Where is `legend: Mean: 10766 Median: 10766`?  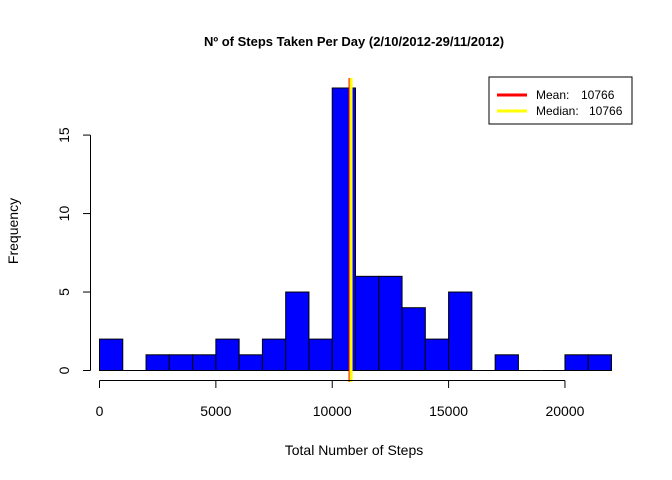 legend: Mean: 10766 Median: 10766 is located at coordinates (560, 100).